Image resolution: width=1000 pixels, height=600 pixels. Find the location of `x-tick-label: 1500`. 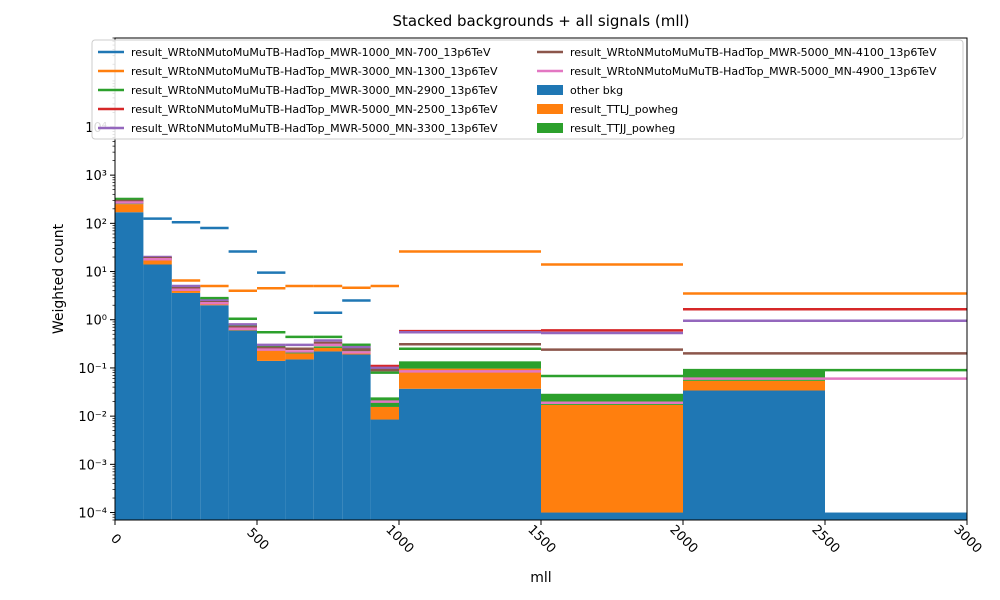

x-tick-label: 1500 is located at coordinates (541, 540).